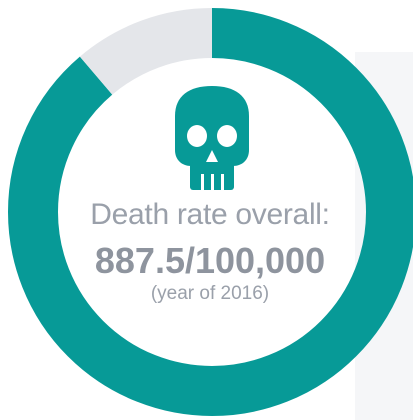  What do you see at coordinates (210, 293) in the screenshot?
I see `year-note: (year of 2016)` at bounding box center [210, 293].